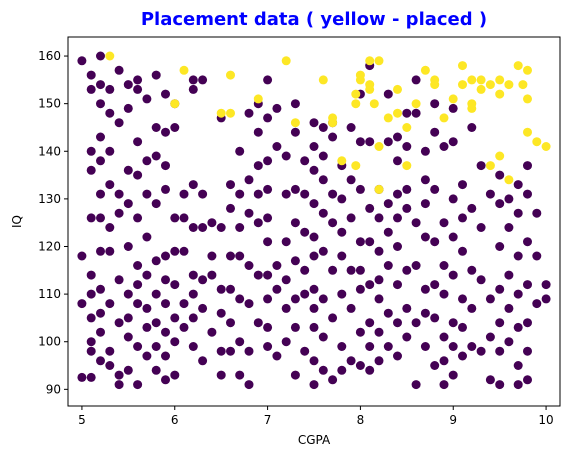  What do you see at coordinates (49, 294) in the screenshot?
I see `y-tick-label: 110` at bounding box center [49, 294].